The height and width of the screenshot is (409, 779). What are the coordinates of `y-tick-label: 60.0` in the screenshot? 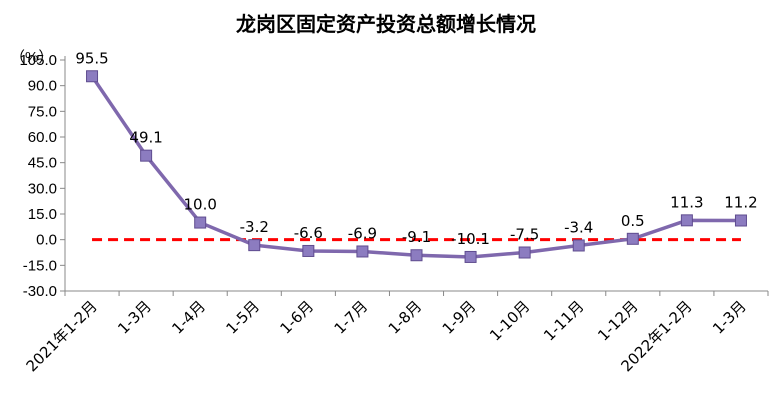 It's located at (42, 137).